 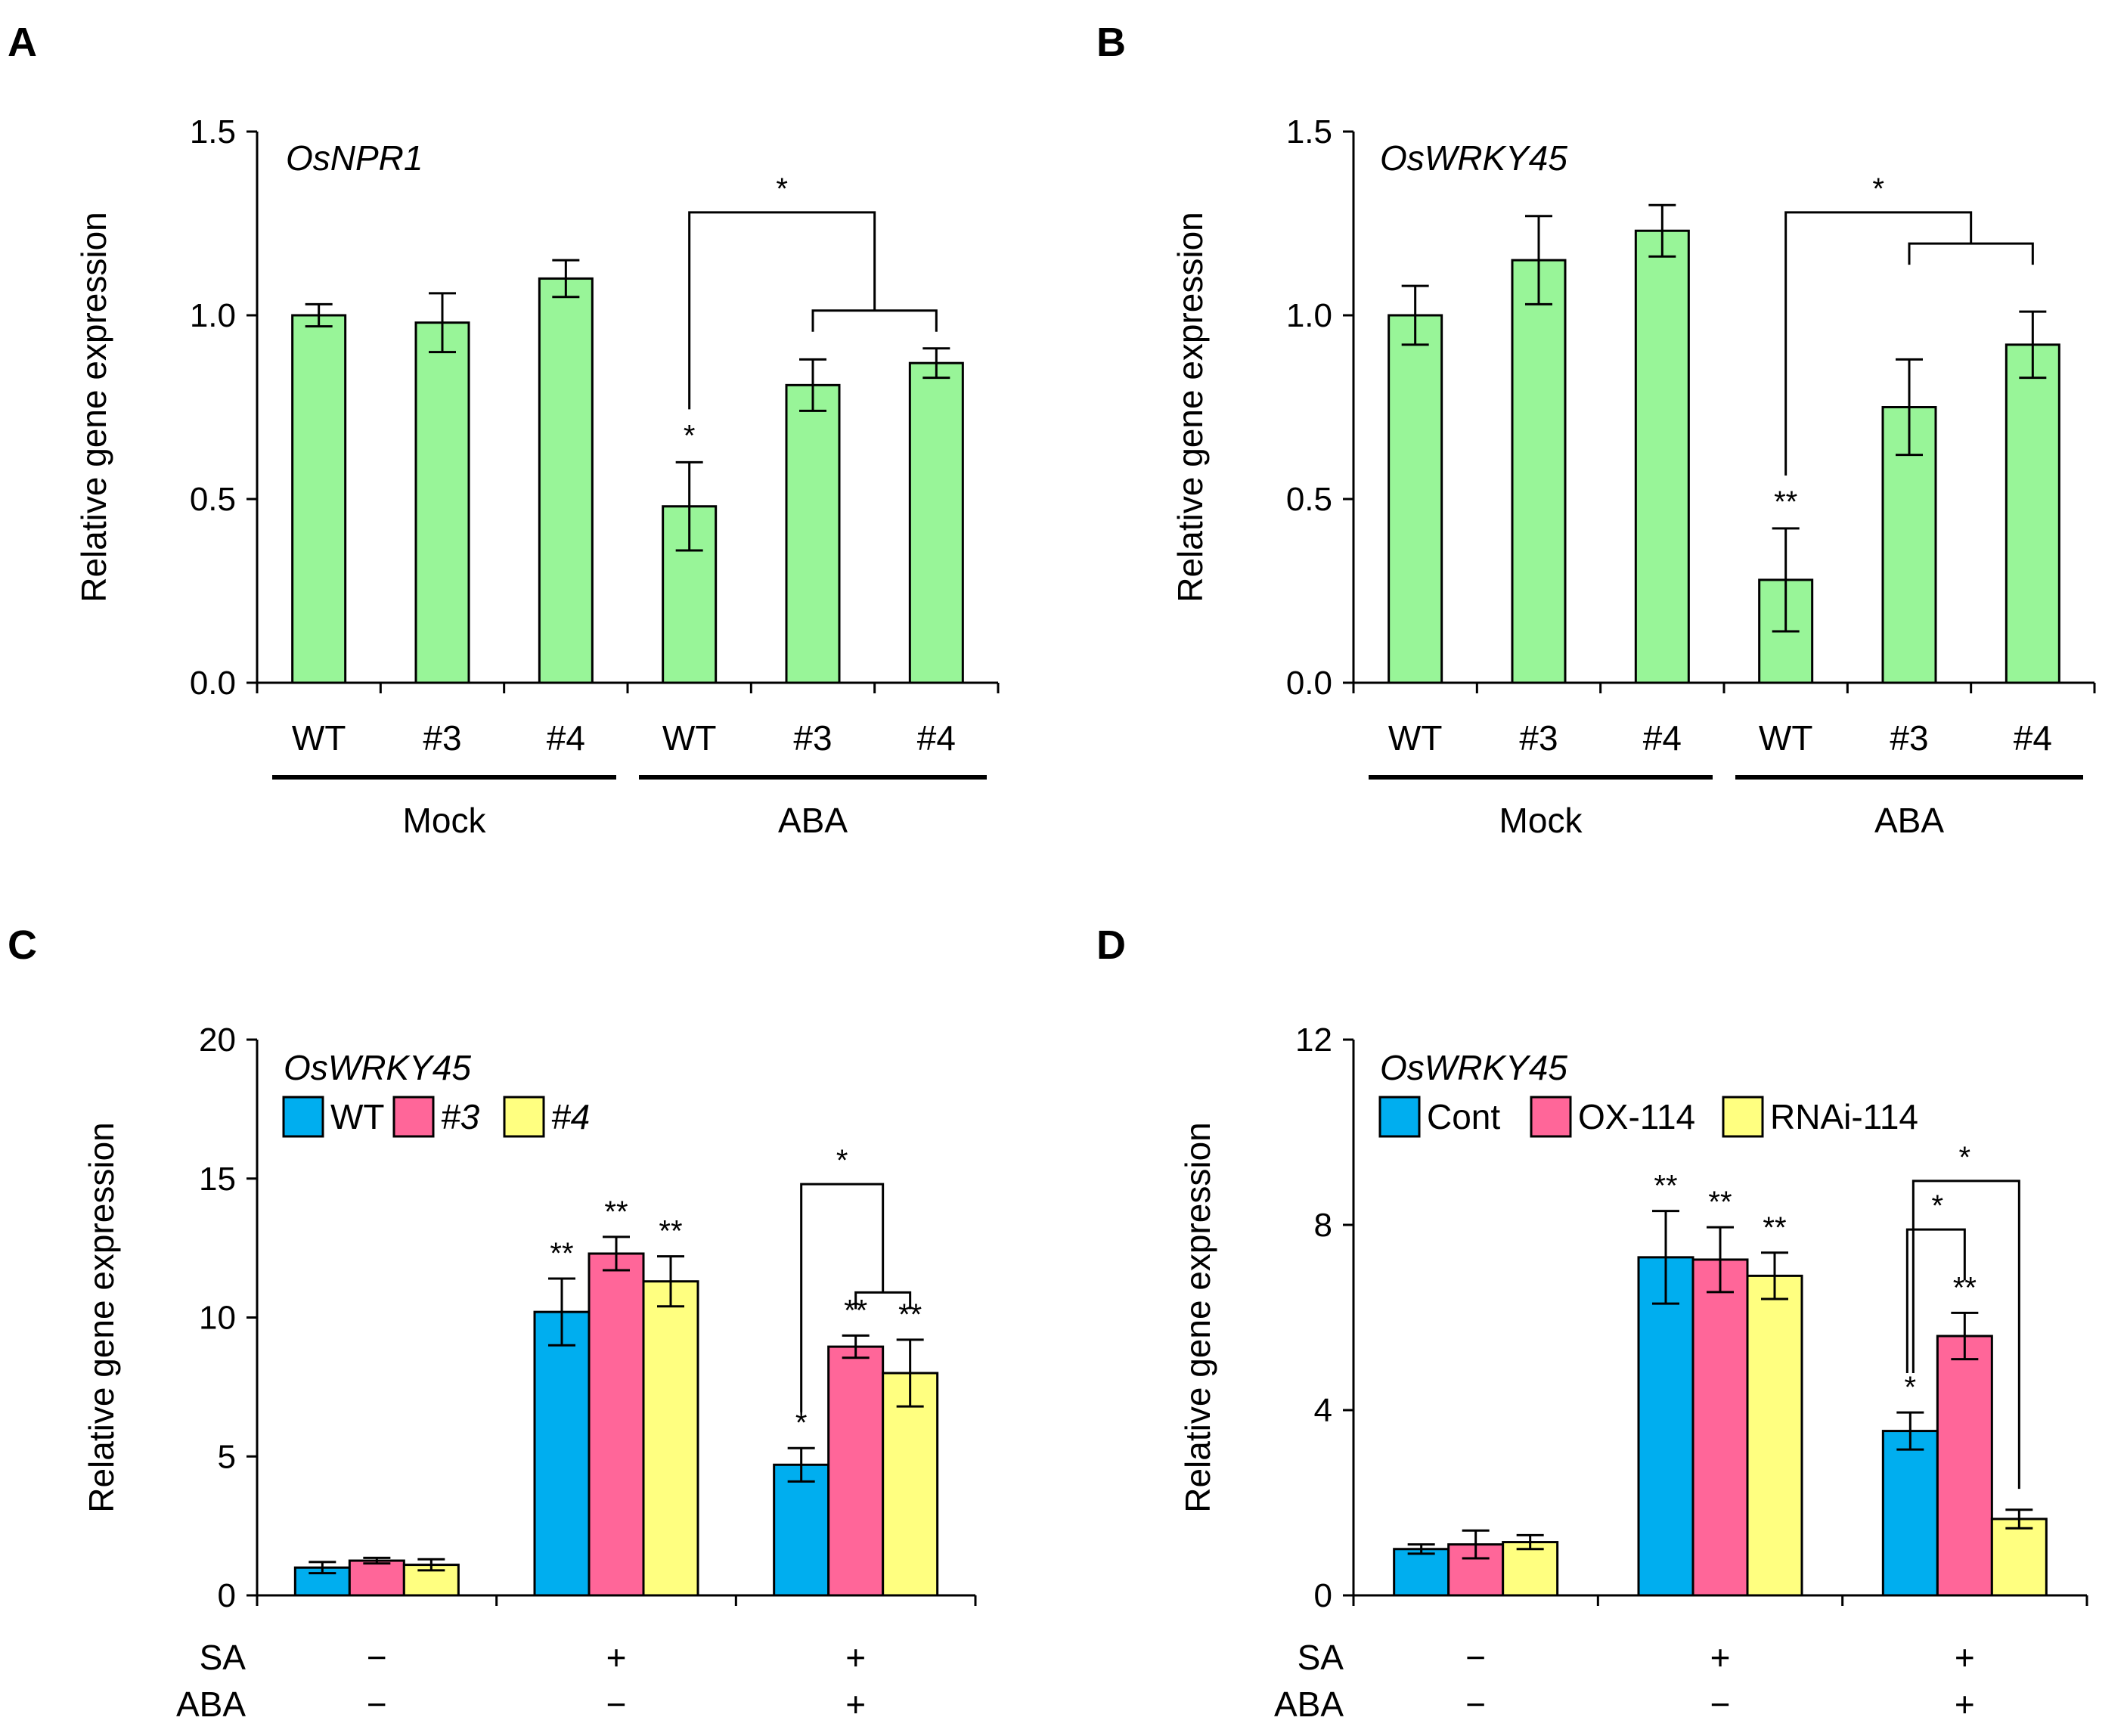 What do you see at coordinates (217, 1179) in the screenshot?
I see `y-tick-label: 15` at bounding box center [217, 1179].